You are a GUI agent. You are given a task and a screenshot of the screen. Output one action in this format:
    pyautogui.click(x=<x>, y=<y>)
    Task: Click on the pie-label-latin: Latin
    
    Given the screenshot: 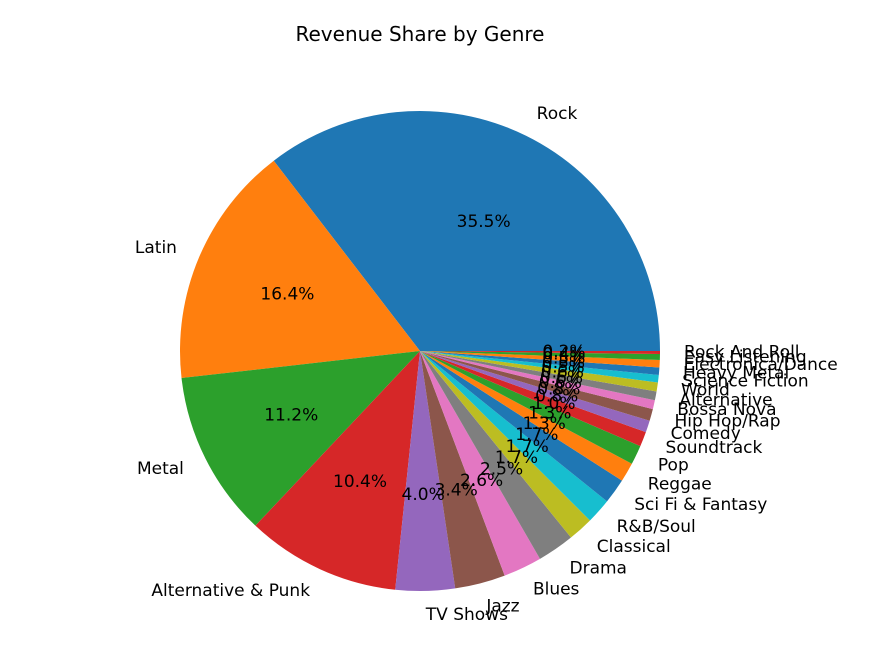 What is the action you would take?
    pyautogui.click(x=156, y=248)
    